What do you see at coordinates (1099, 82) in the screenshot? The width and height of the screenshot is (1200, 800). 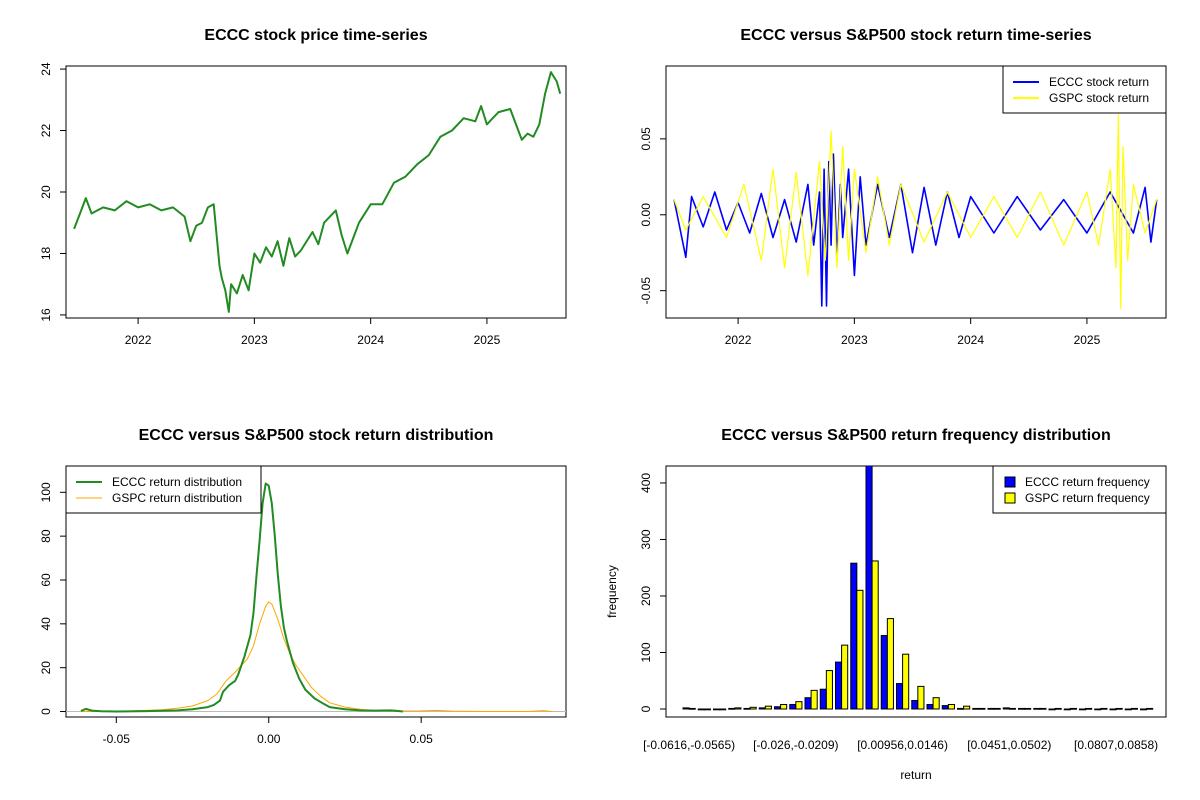 I see `legend-entry: ECCC stock return` at bounding box center [1099, 82].